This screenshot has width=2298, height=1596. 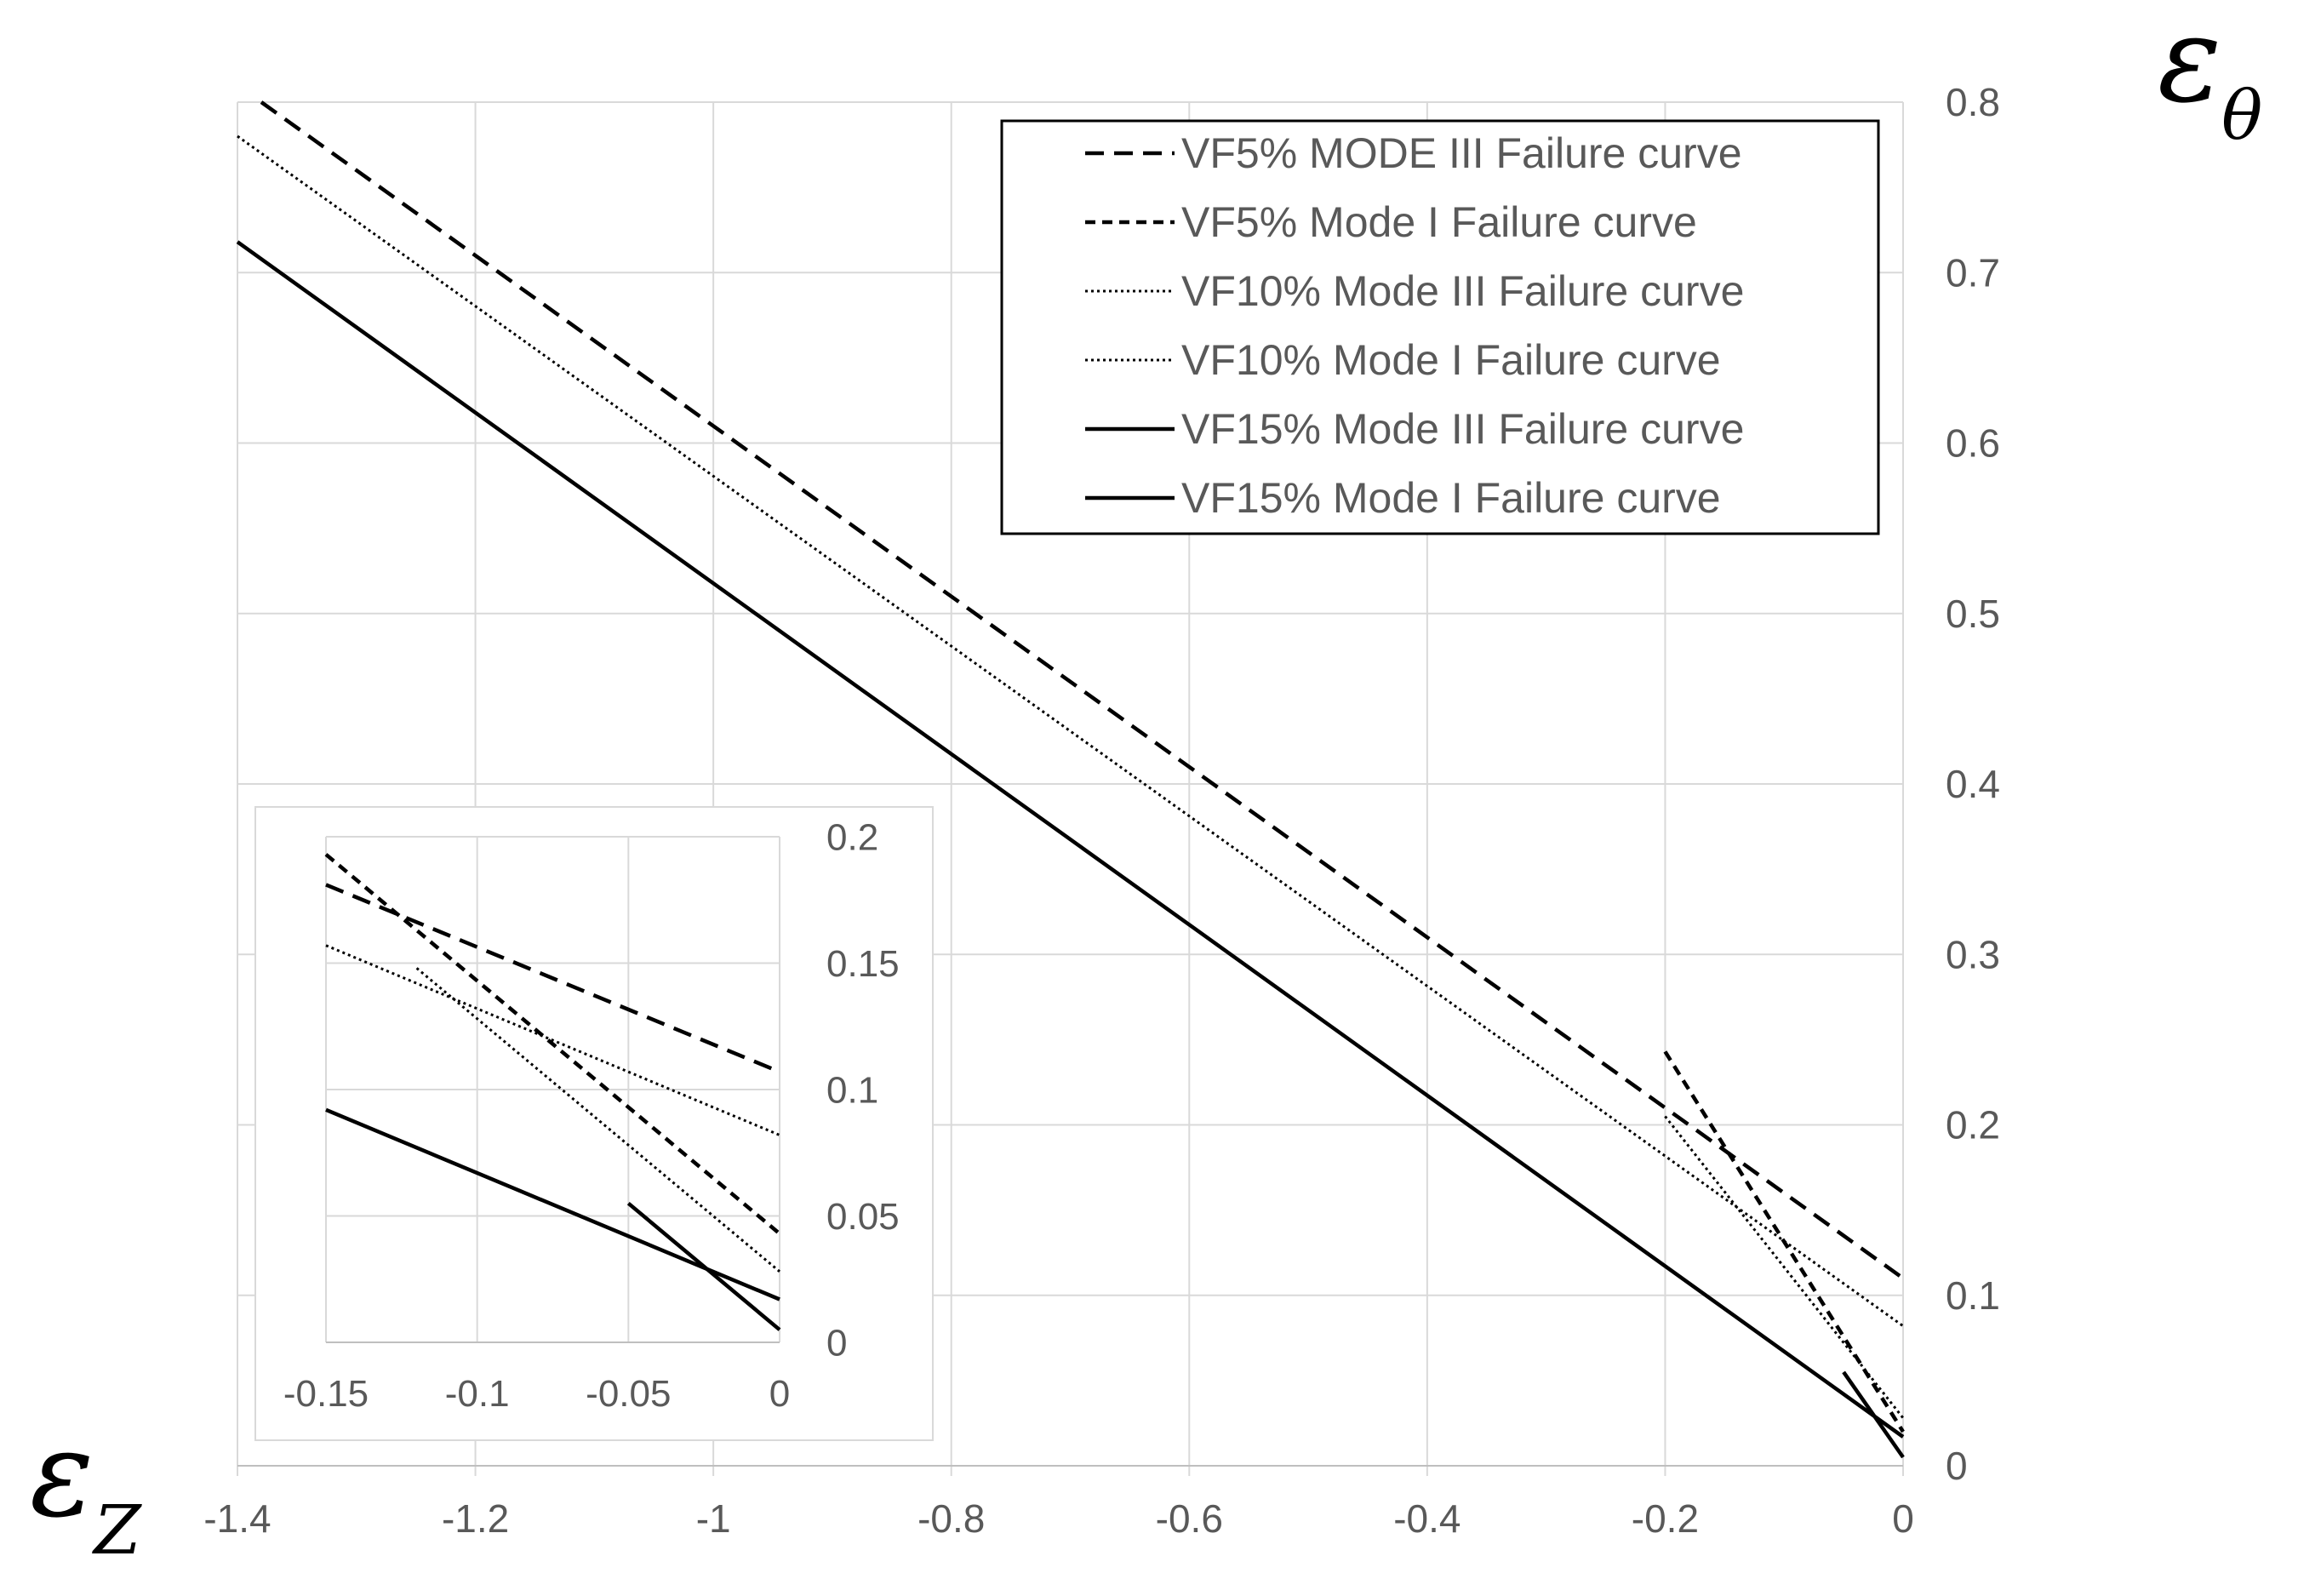 I want to click on legend-label-vf10-mode-iii-failure-curve: VF10% Mode III Failure curve, so click(x=1462, y=291).